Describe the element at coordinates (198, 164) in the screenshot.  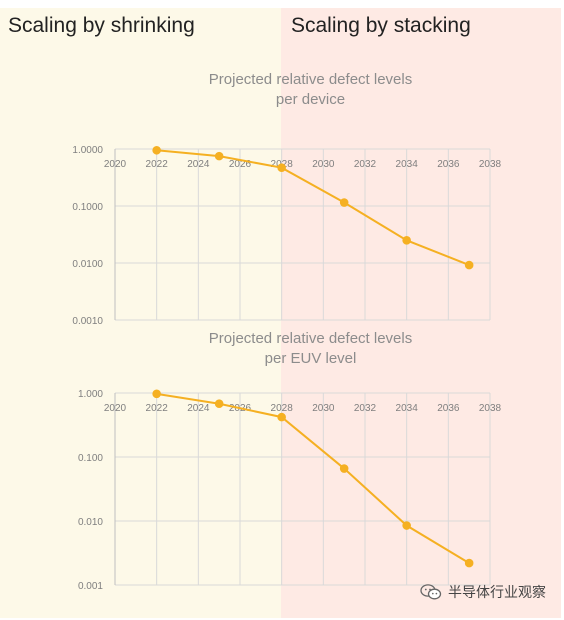
I see `device-x-tick-label: 2024` at that location.